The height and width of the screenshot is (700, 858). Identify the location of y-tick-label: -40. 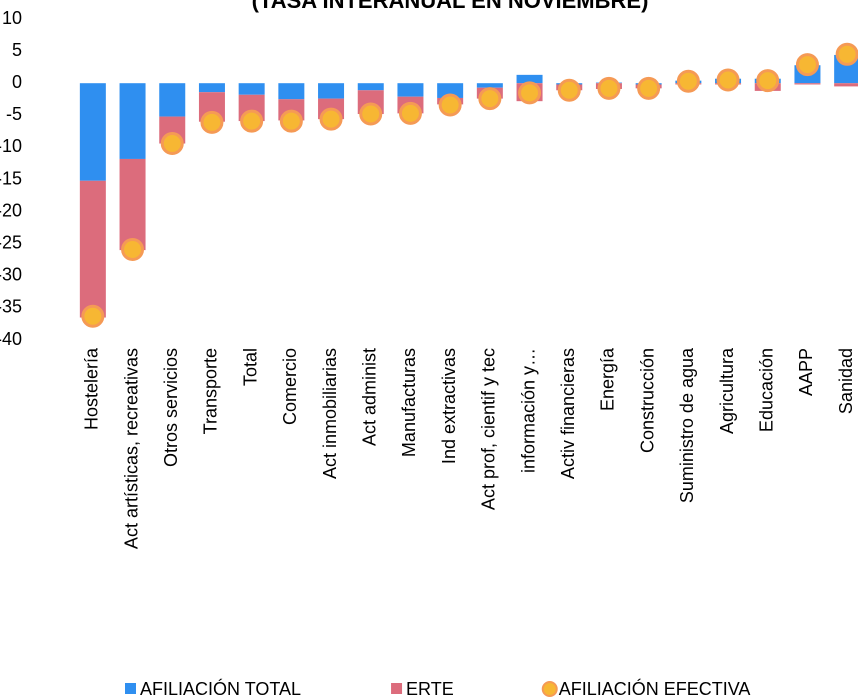
(11, 339).